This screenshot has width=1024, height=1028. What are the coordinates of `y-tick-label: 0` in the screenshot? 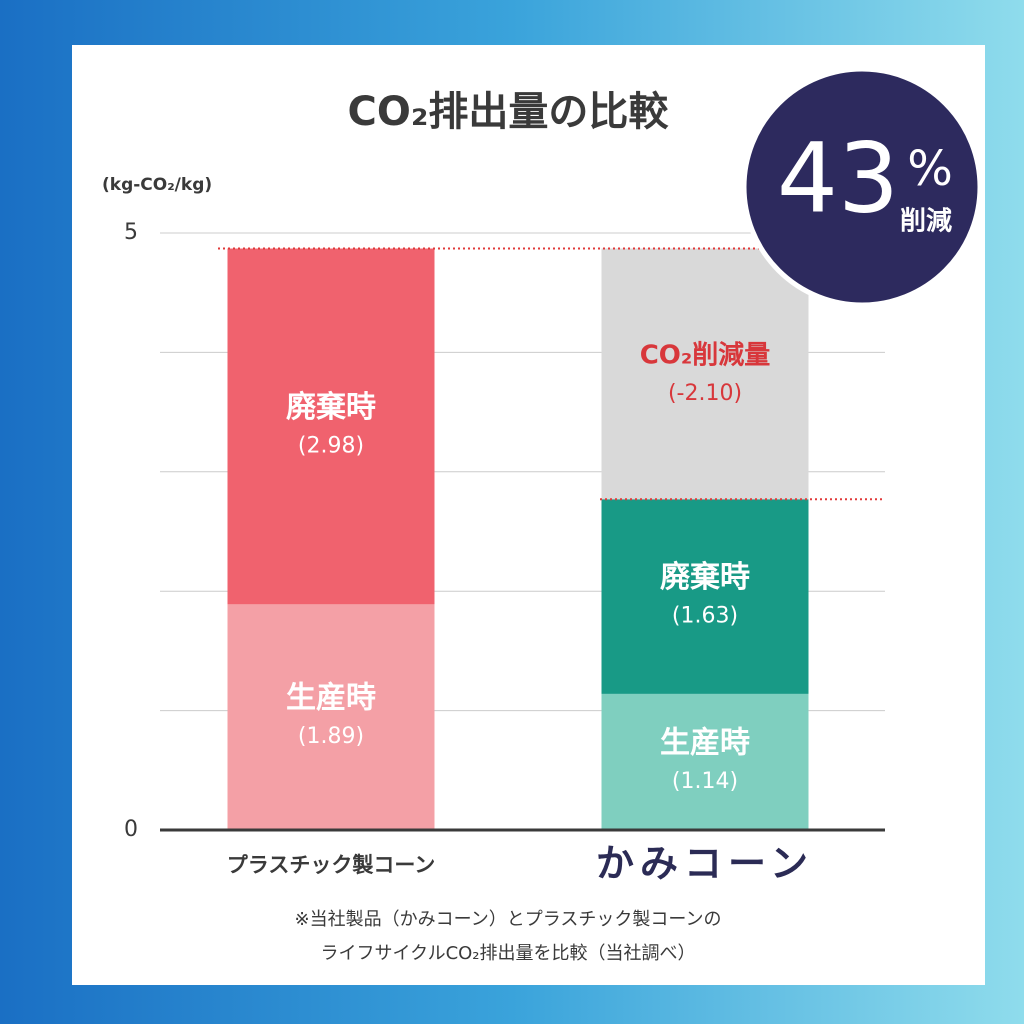 It's located at (131, 829).